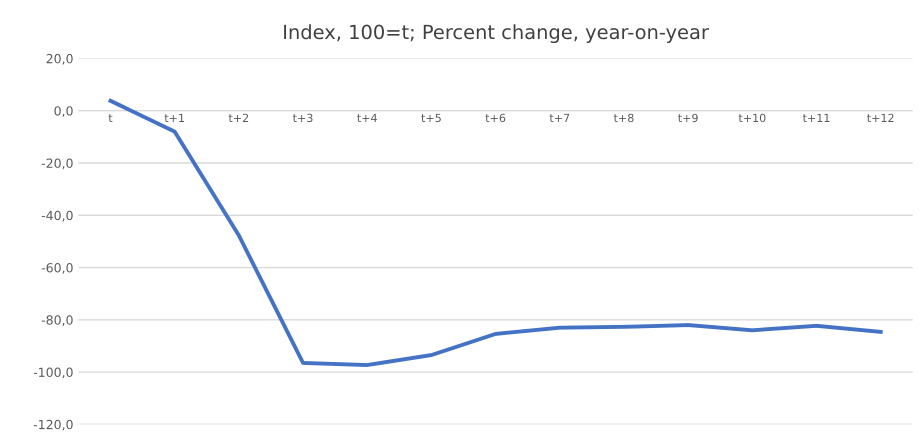 The image size is (922, 433). I want to click on x-tick-label: t+6, so click(496, 118).